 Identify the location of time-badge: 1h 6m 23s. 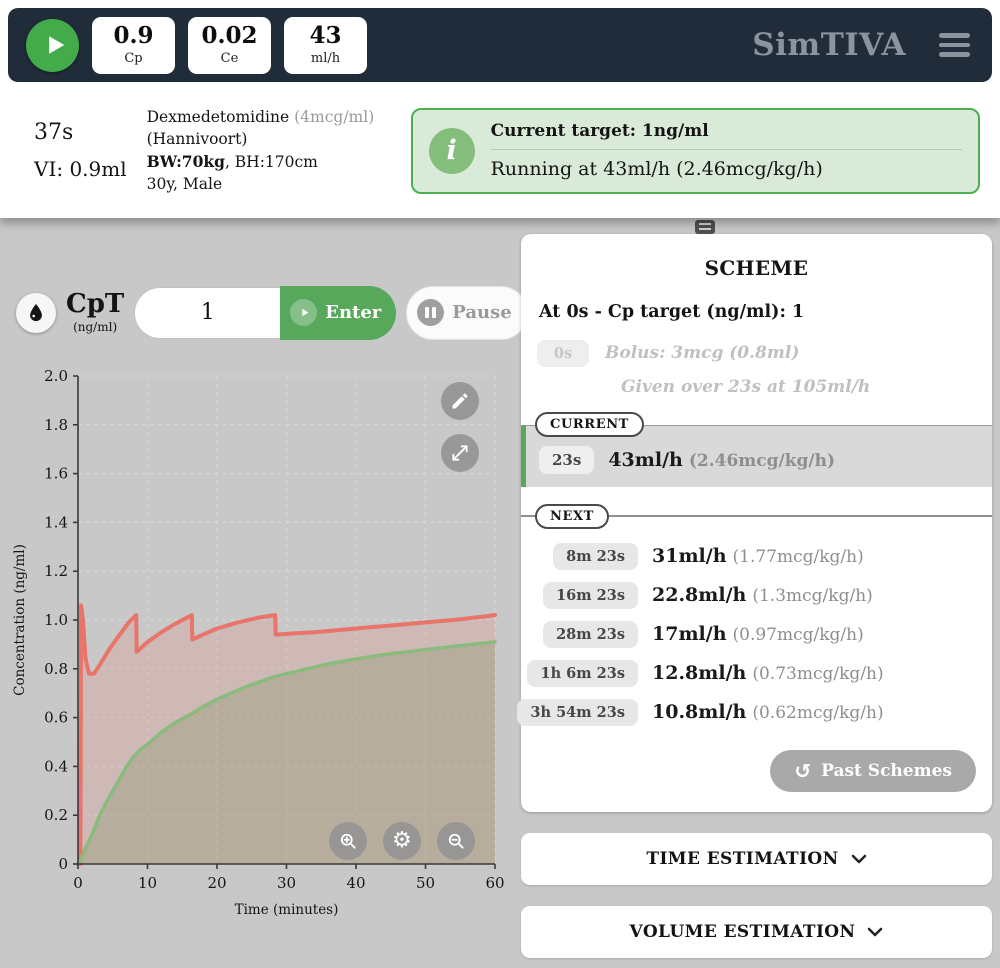
(582, 673).